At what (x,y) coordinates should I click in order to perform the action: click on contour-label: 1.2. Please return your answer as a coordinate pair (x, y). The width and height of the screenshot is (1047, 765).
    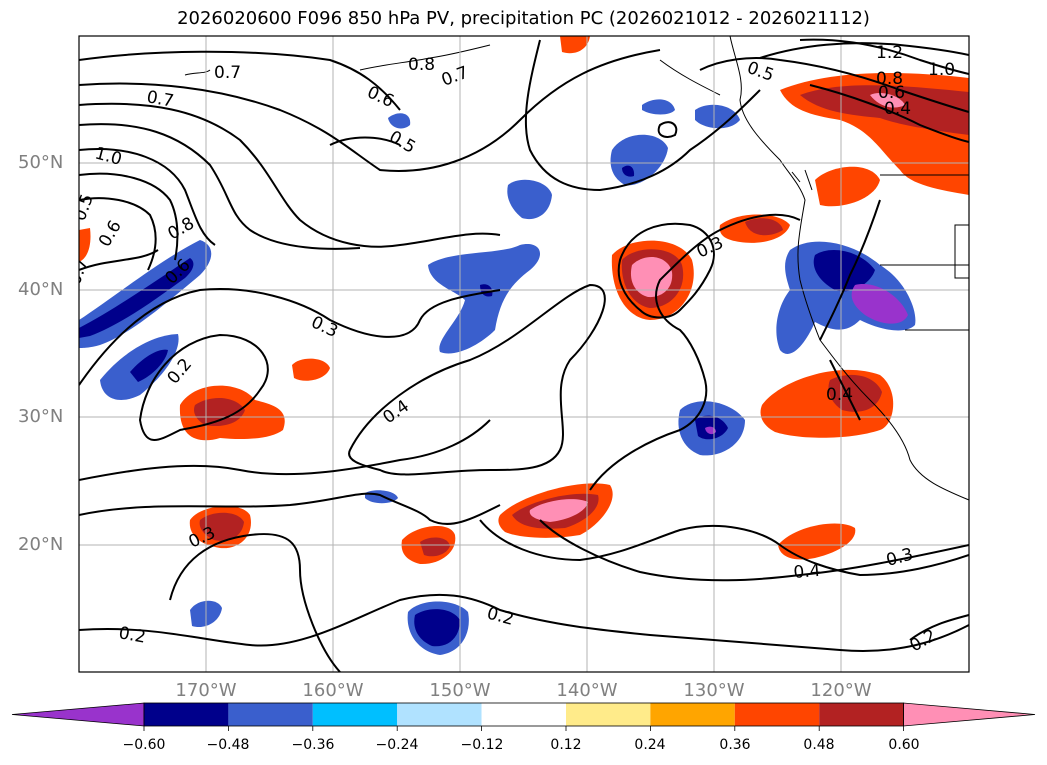
    Looking at the image, I should click on (889, 53).